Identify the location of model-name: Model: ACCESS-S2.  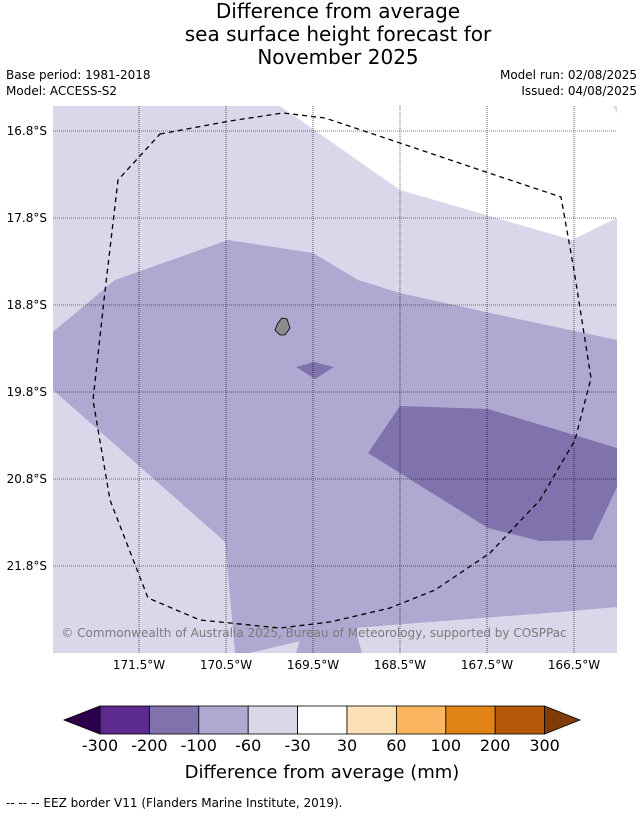
(62, 91).